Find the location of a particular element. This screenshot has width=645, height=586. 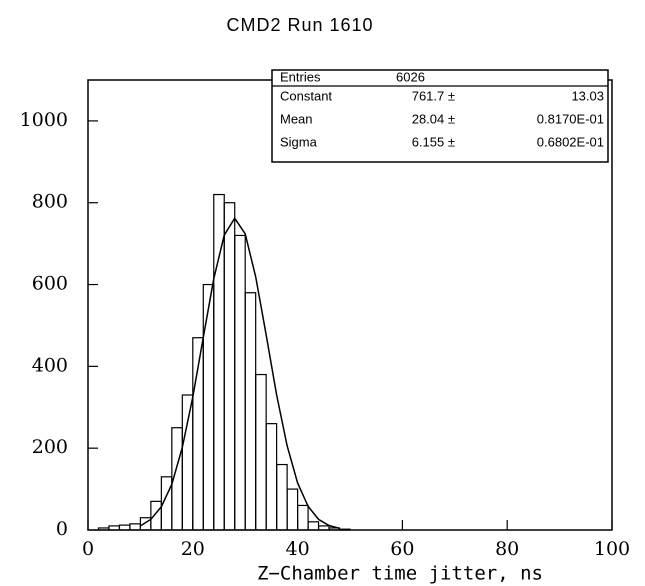

stats-label: Sigma is located at coordinates (299, 141).